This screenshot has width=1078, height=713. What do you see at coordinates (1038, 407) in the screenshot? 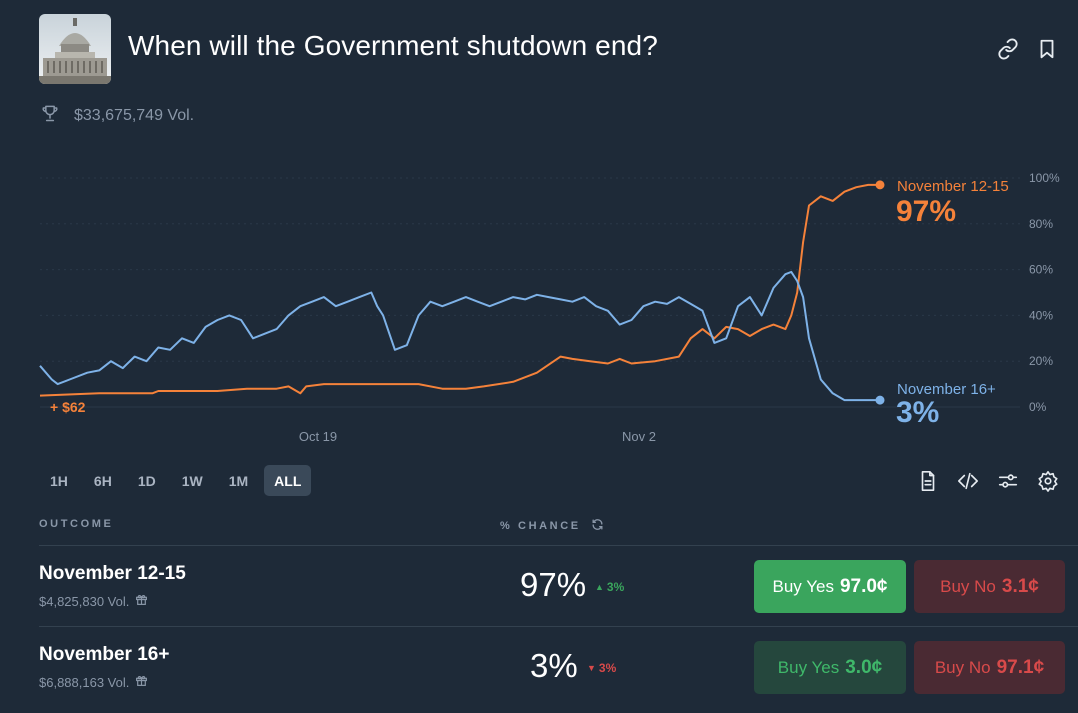
I see `y-tick-label: 0%` at bounding box center [1038, 407].